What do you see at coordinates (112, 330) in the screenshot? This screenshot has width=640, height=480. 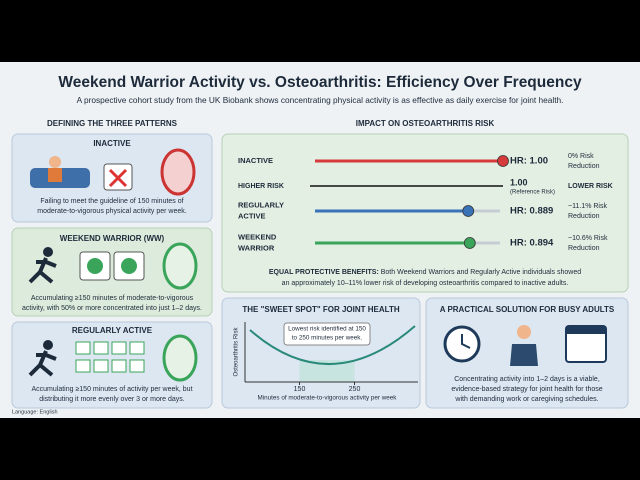 I see `pattern-title: REGULARLY ACTIVE` at bounding box center [112, 330].